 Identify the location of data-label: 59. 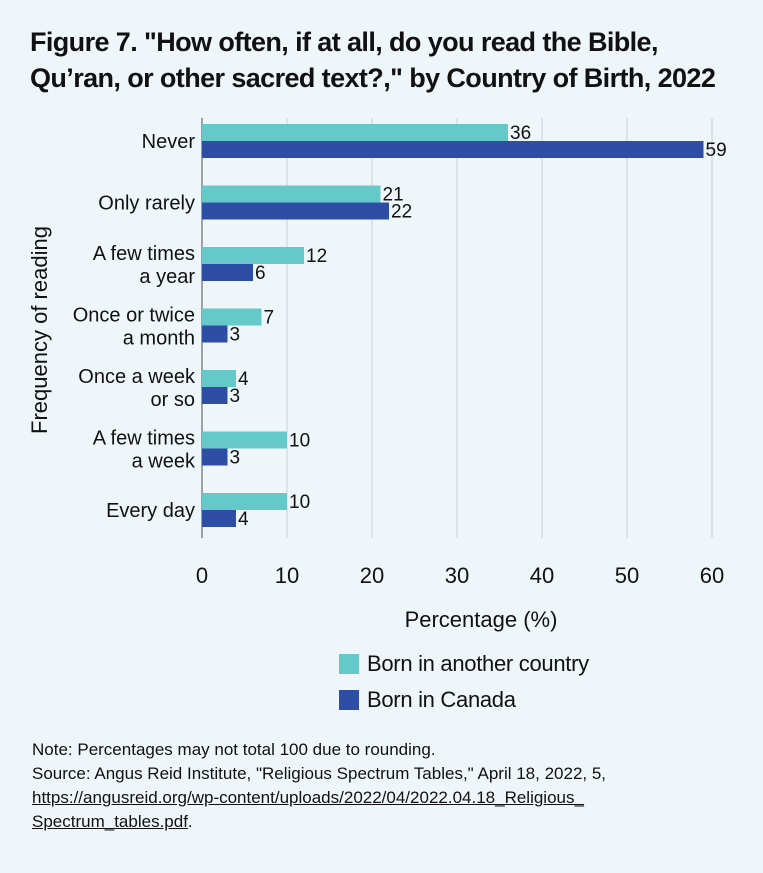
(716, 150).